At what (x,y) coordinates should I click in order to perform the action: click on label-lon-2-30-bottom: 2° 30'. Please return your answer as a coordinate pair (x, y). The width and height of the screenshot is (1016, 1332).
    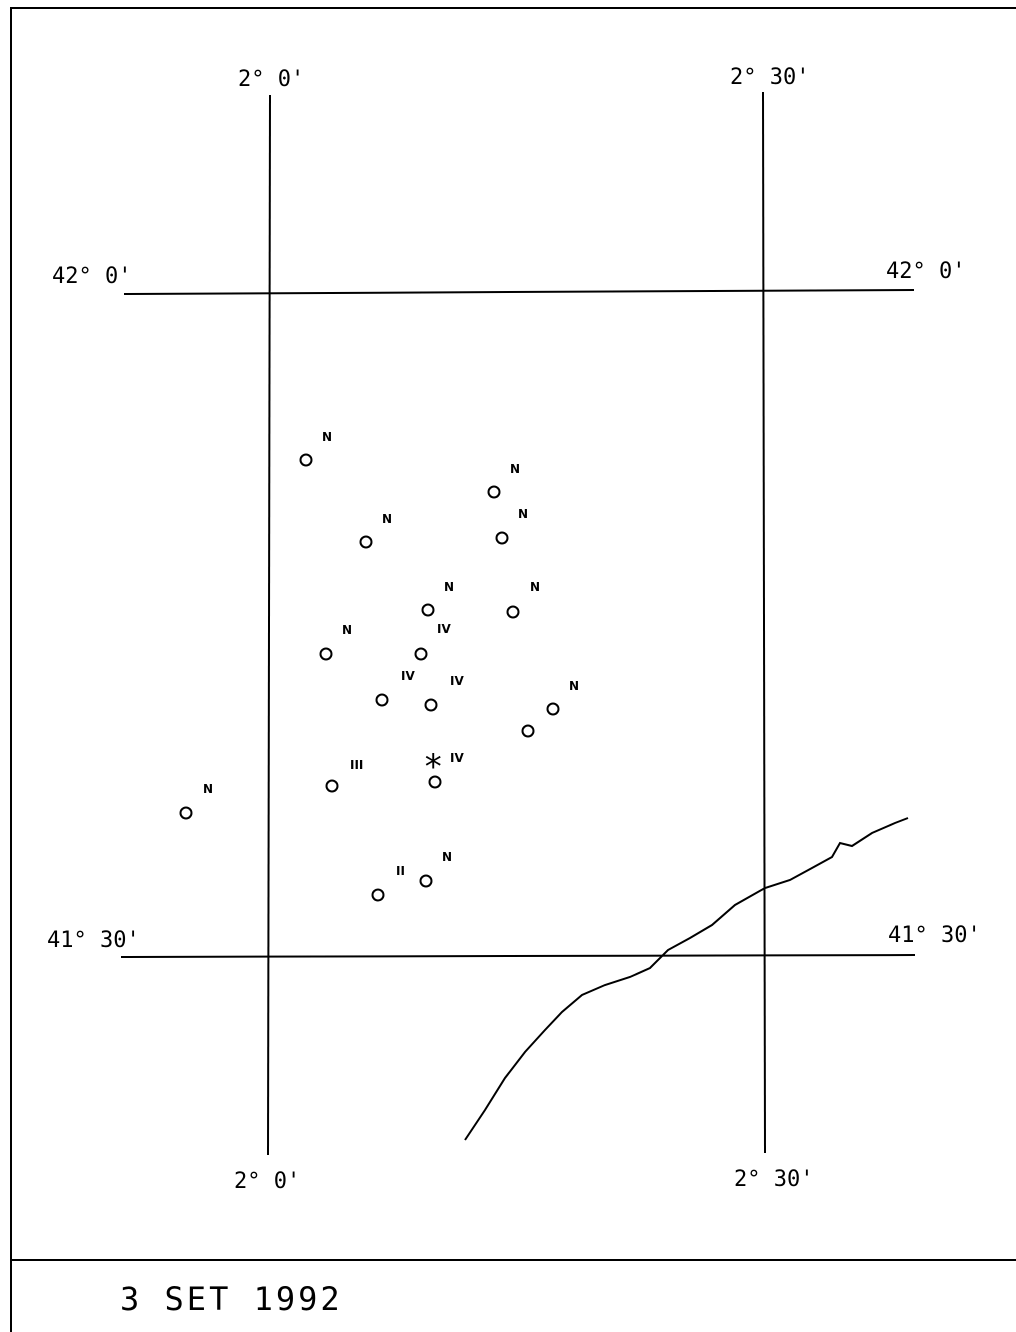
    Looking at the image, I should click on (773, 1179).